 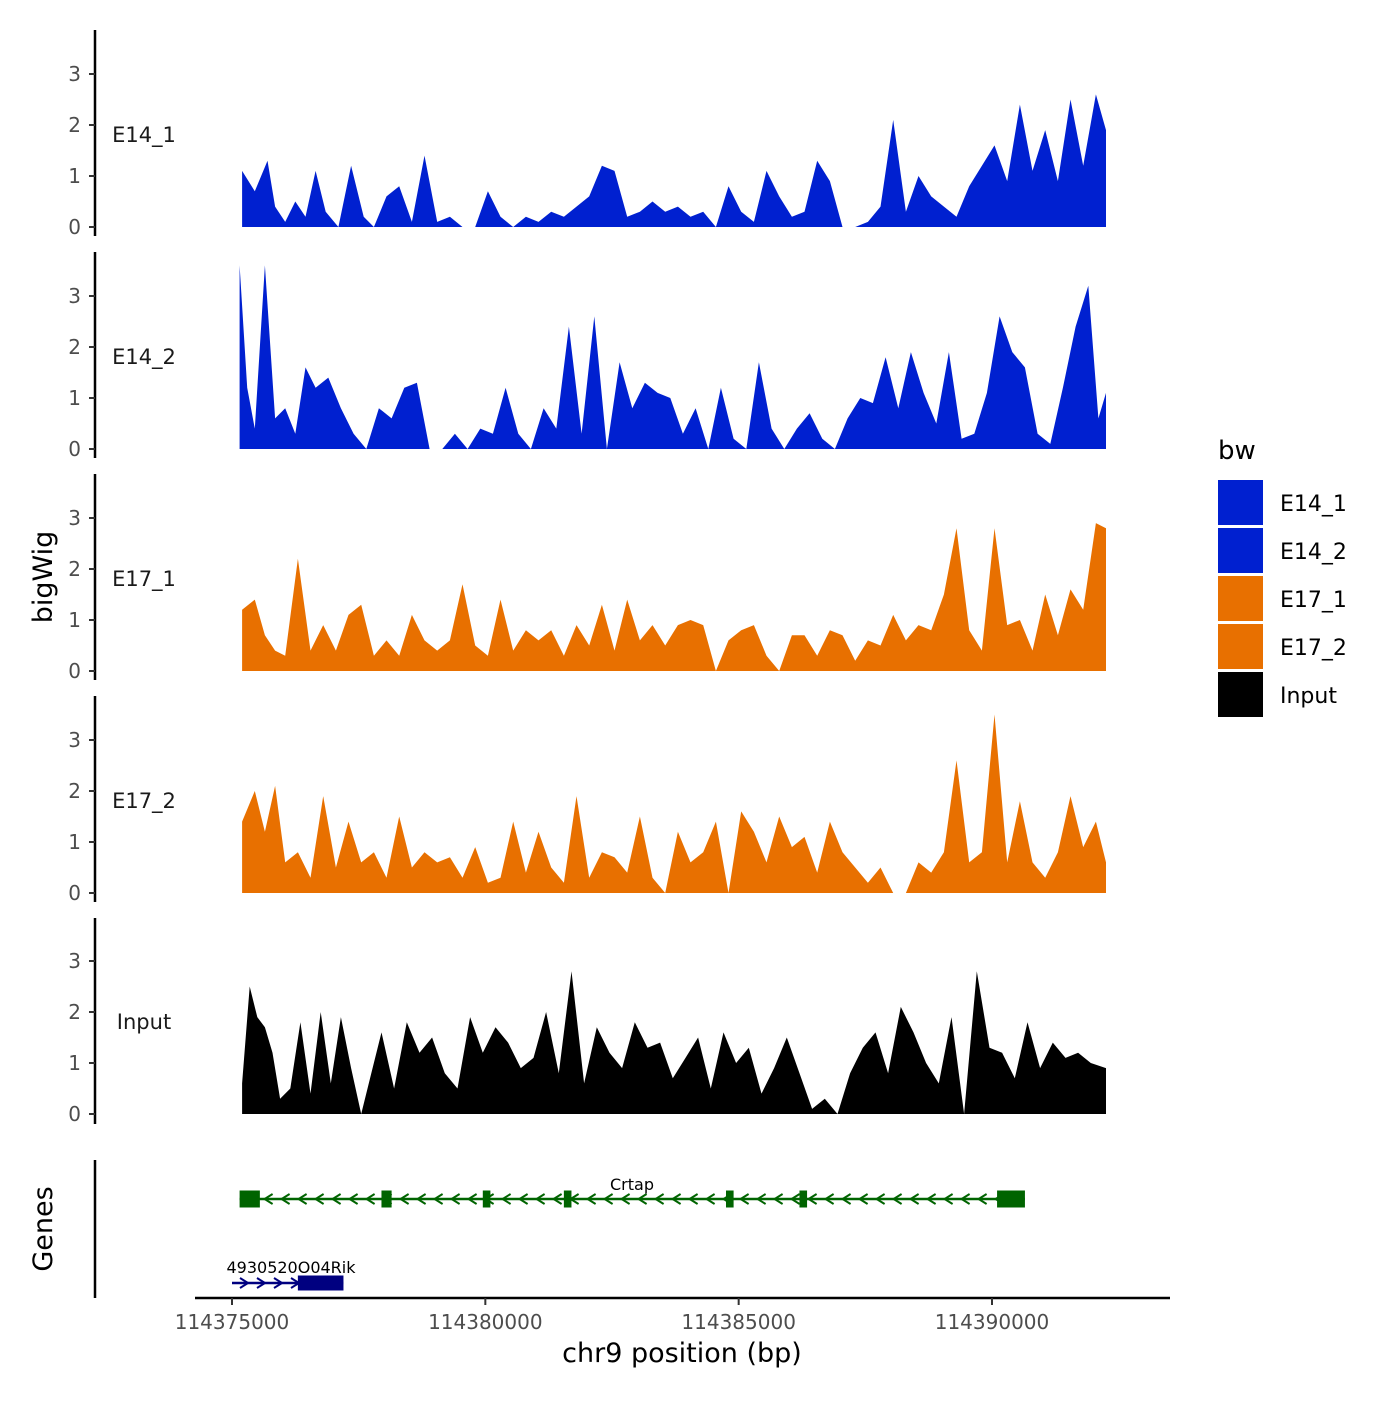 What do you see at coordinates (587, 800) in the screenshot?
I see `track-E17_2: 0 1 2 3 E17_2` at bounding box center [587, 800].